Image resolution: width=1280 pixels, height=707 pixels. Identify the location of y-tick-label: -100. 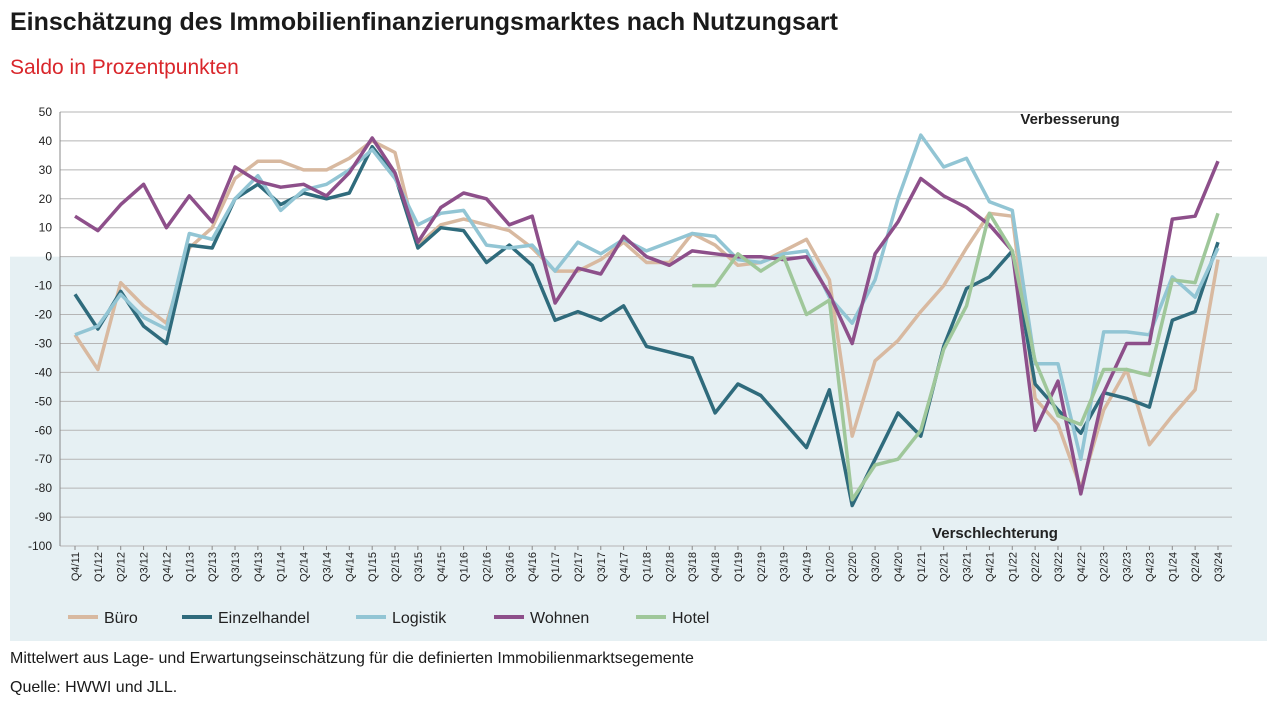
(40, 546).